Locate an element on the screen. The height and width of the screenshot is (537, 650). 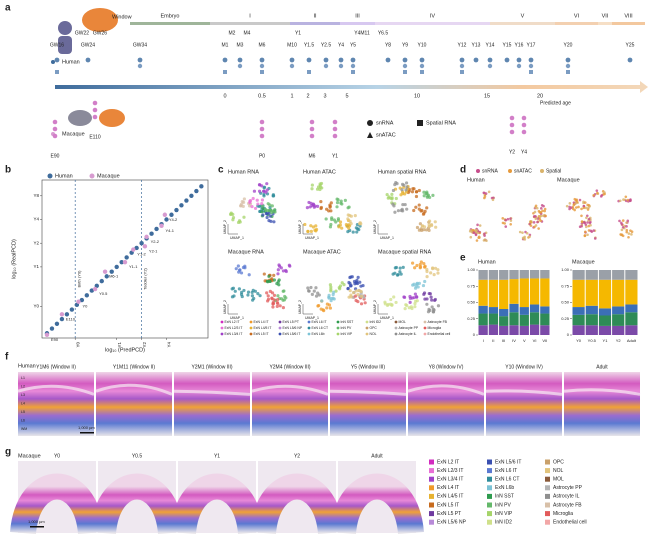
sample-label: Y5 is located at coordinates (353, 45).